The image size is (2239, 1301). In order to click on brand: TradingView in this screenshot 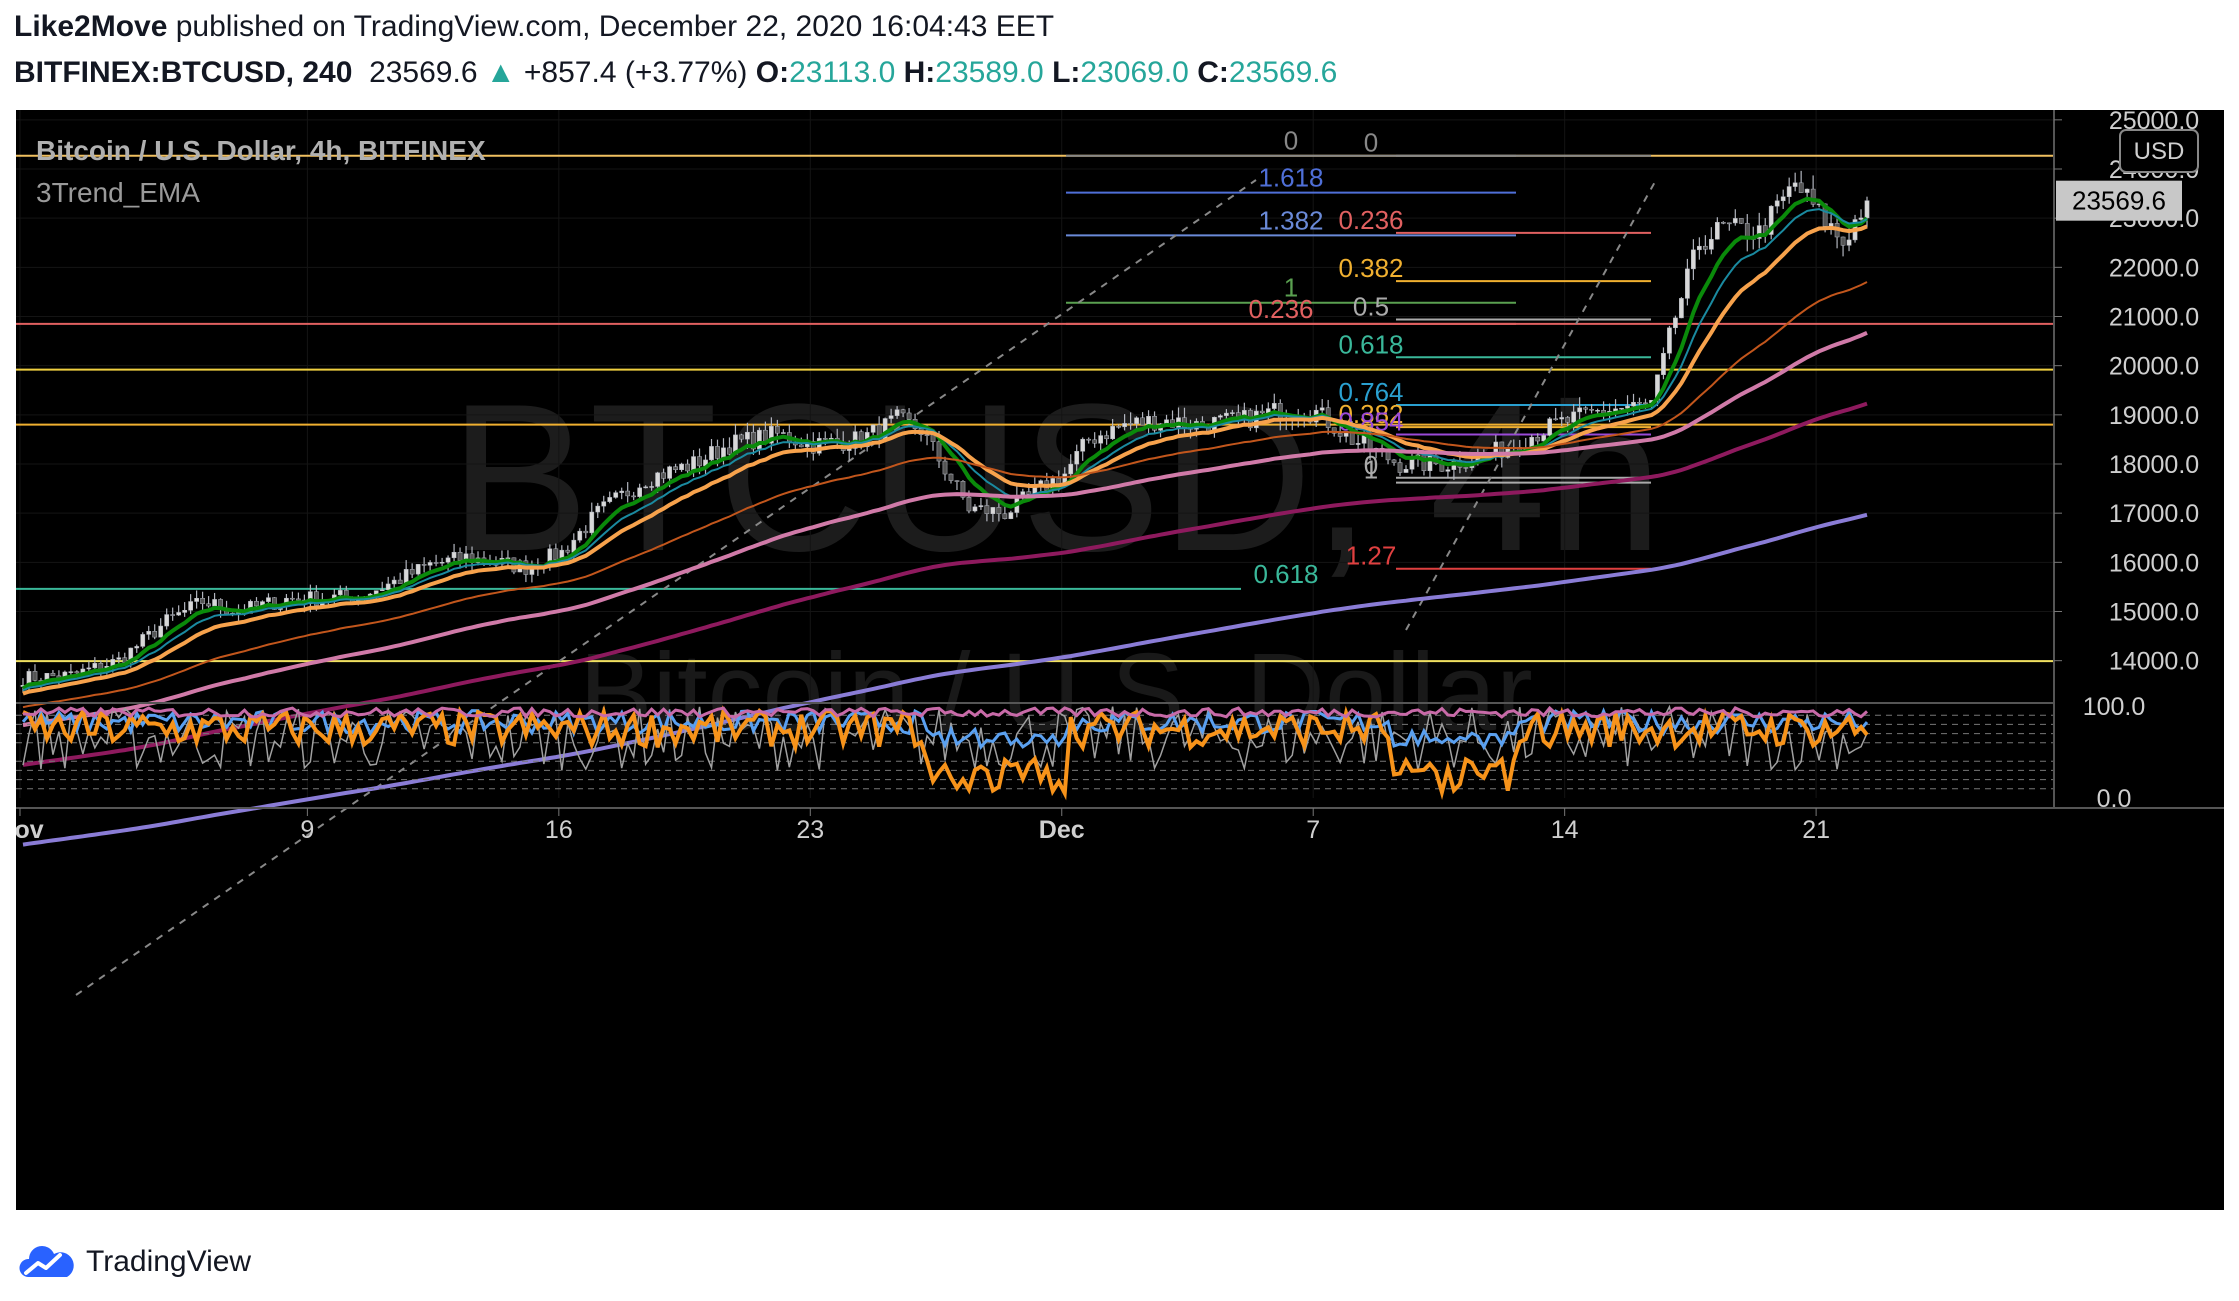, I will do `click(134, 1262)`.